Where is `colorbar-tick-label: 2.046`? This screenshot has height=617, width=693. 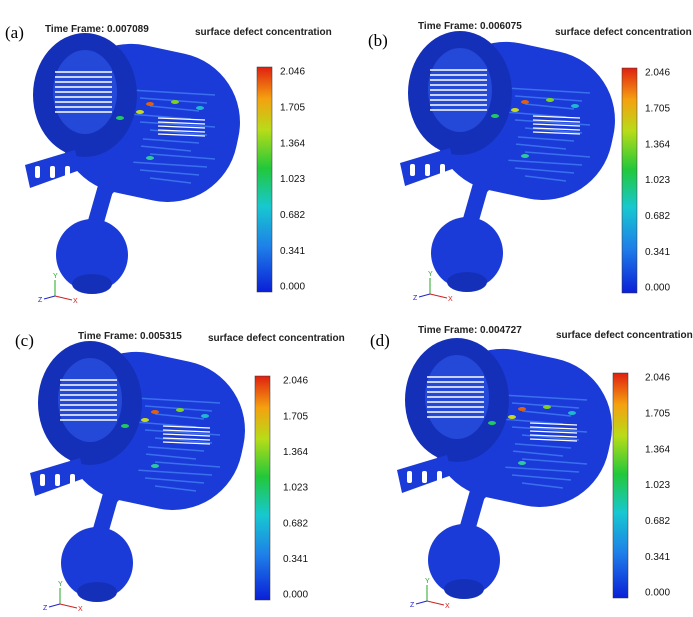 colorbar-tick-label: 2.046 is located at coordinates (657, 73).